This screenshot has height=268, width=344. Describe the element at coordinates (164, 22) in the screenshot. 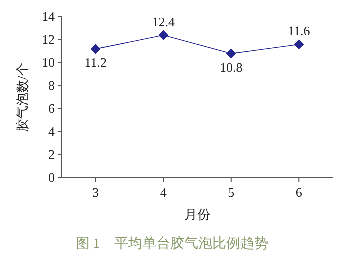

I see `data-label: 12.4` at that location.